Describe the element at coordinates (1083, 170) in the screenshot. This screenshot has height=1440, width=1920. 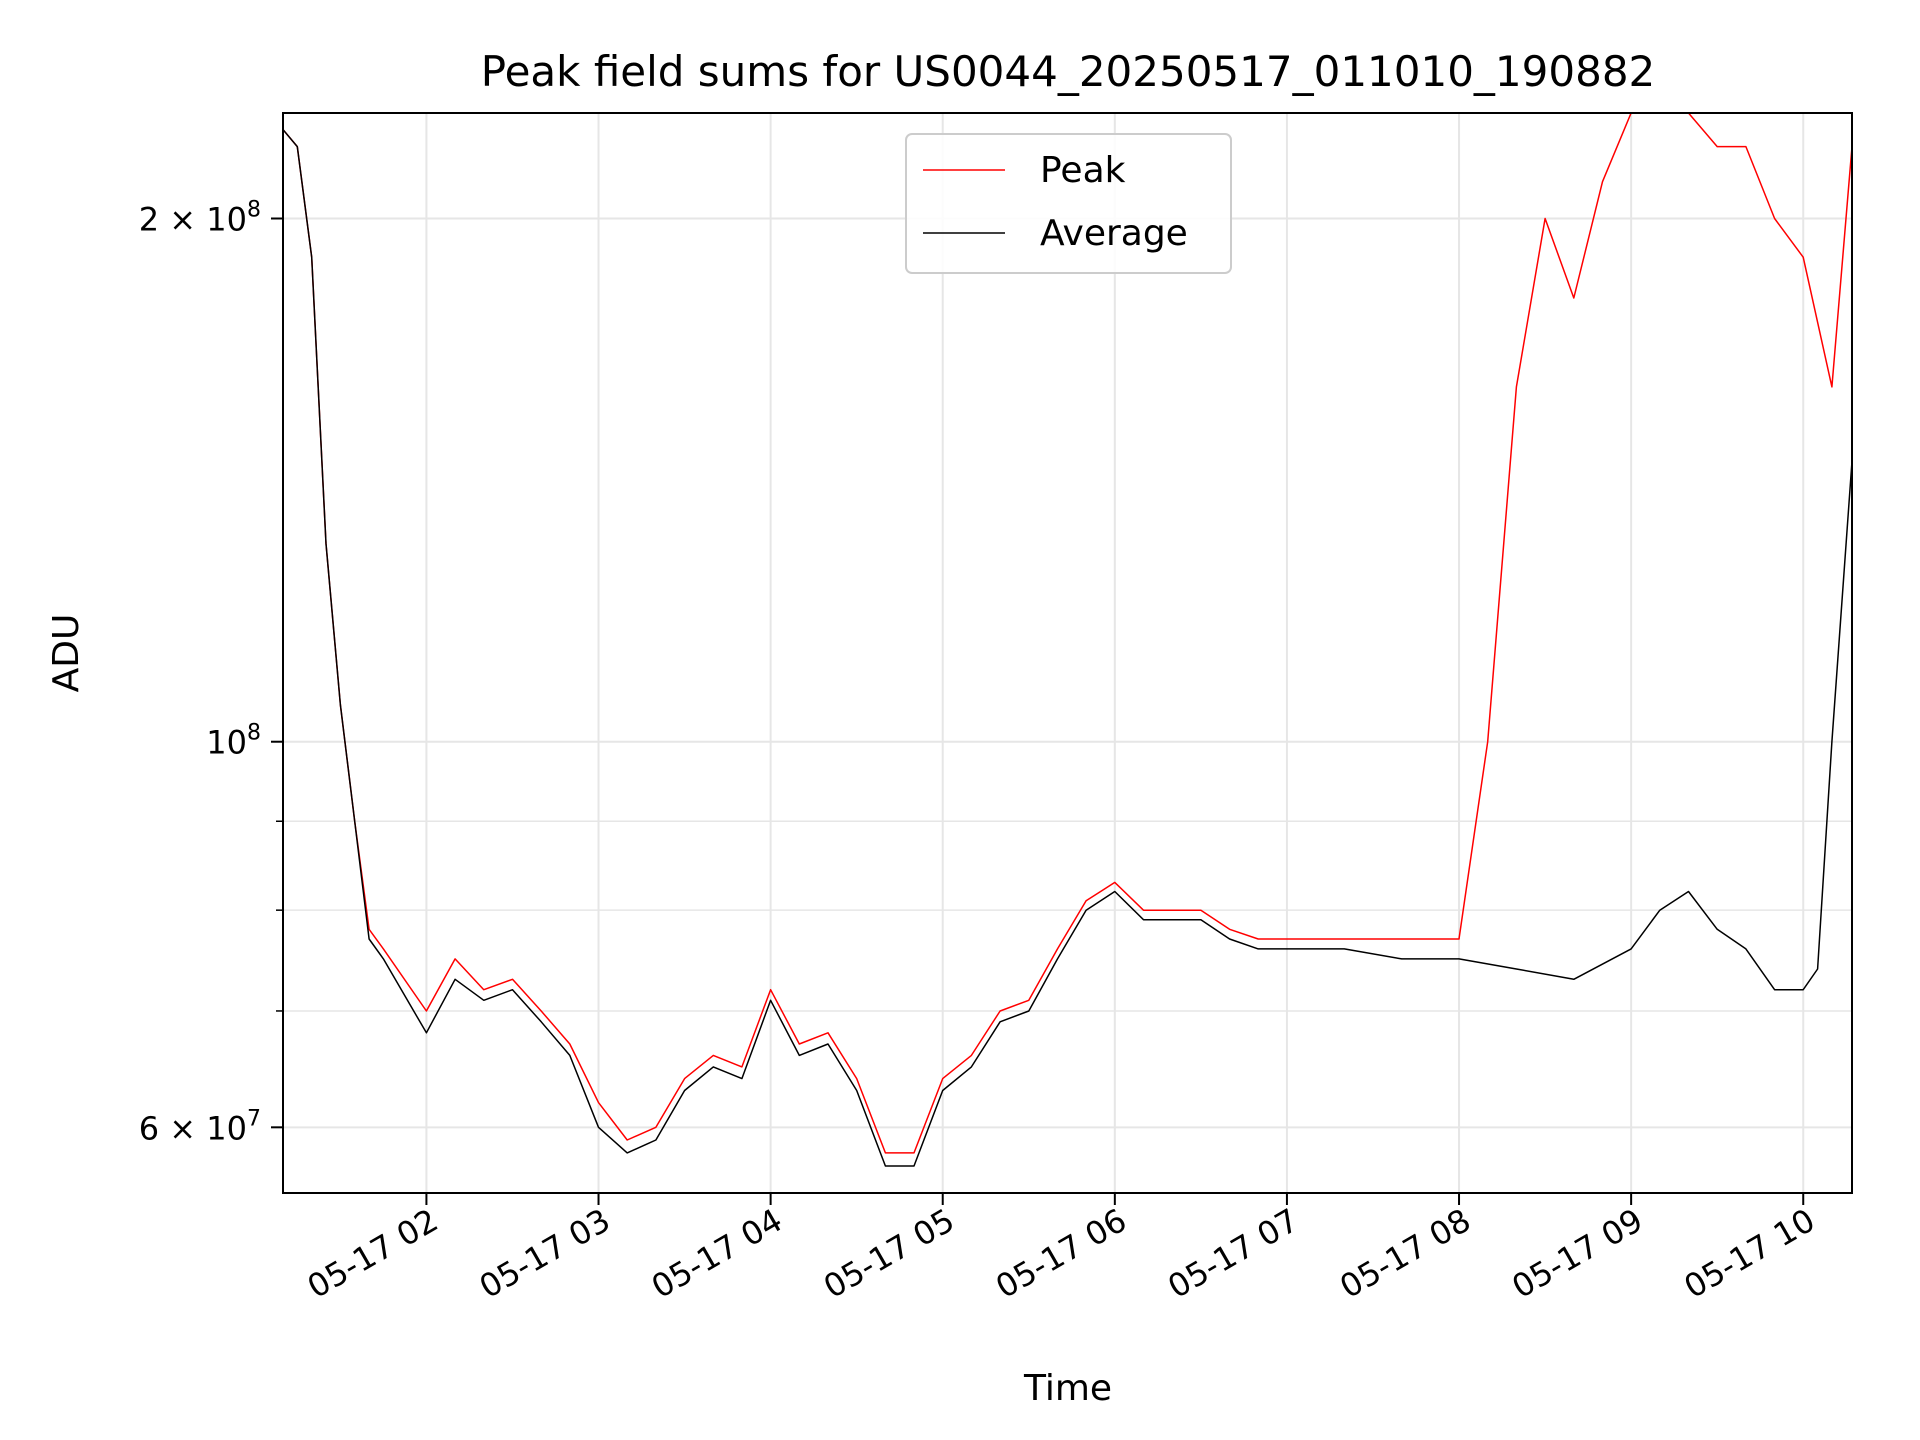
I see `legend-label-peak: Peak` at that location.